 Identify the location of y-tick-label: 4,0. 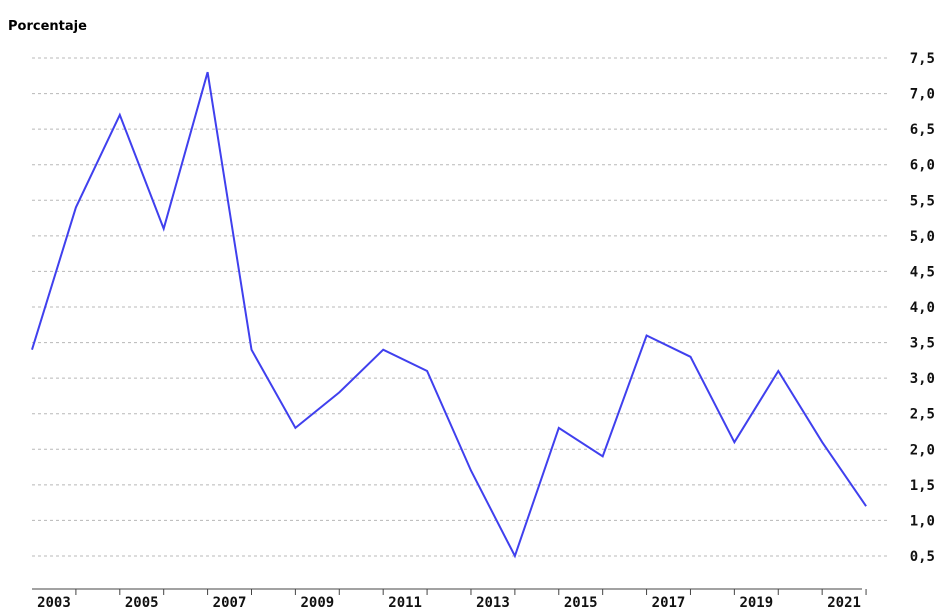
(922, 308).